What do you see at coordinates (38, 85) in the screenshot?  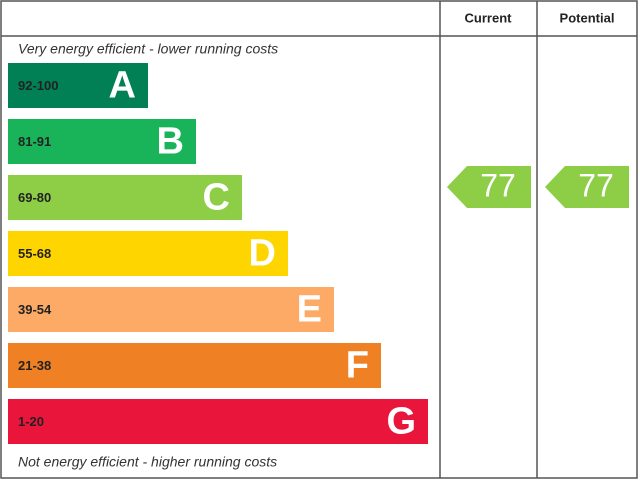 I see `band-range: 92-100` at bounding box center [38, 85].